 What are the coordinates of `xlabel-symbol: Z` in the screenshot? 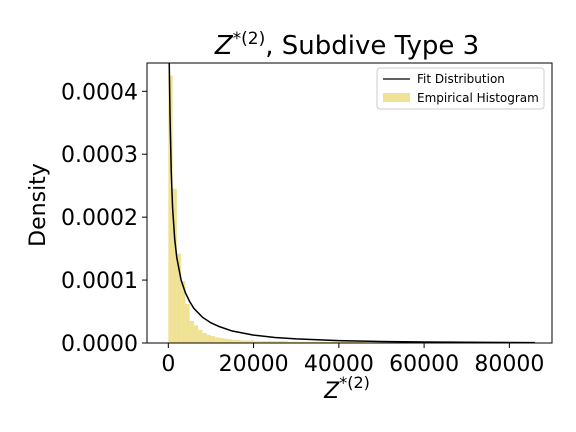 It's located at (331, 391).